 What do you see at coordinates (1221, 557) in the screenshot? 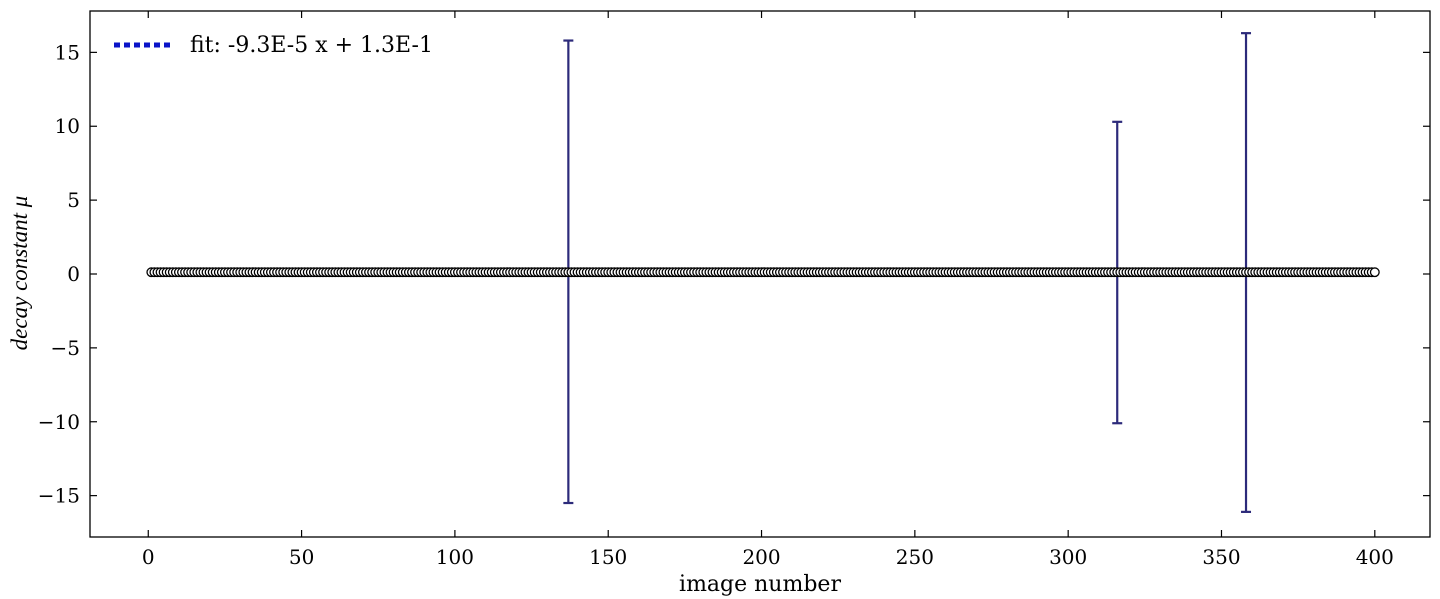
I see `x-tick-label: 350` at bounding box center [1221, 557].